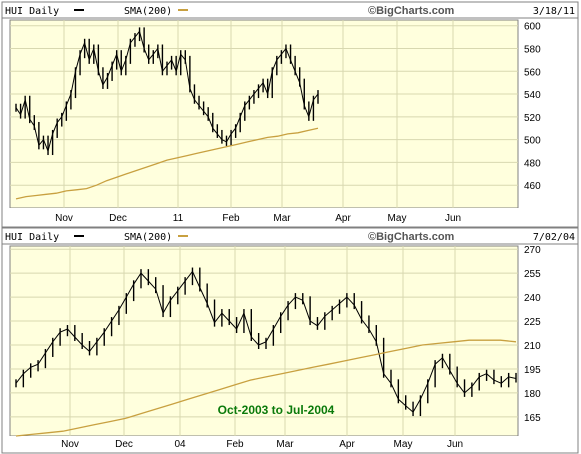 Image resolution: width=581 pixels, height=454 pixels. Describe the element at coordinates (532, 72) in the screenshot. I see `y-tick-label: 560` at that location.